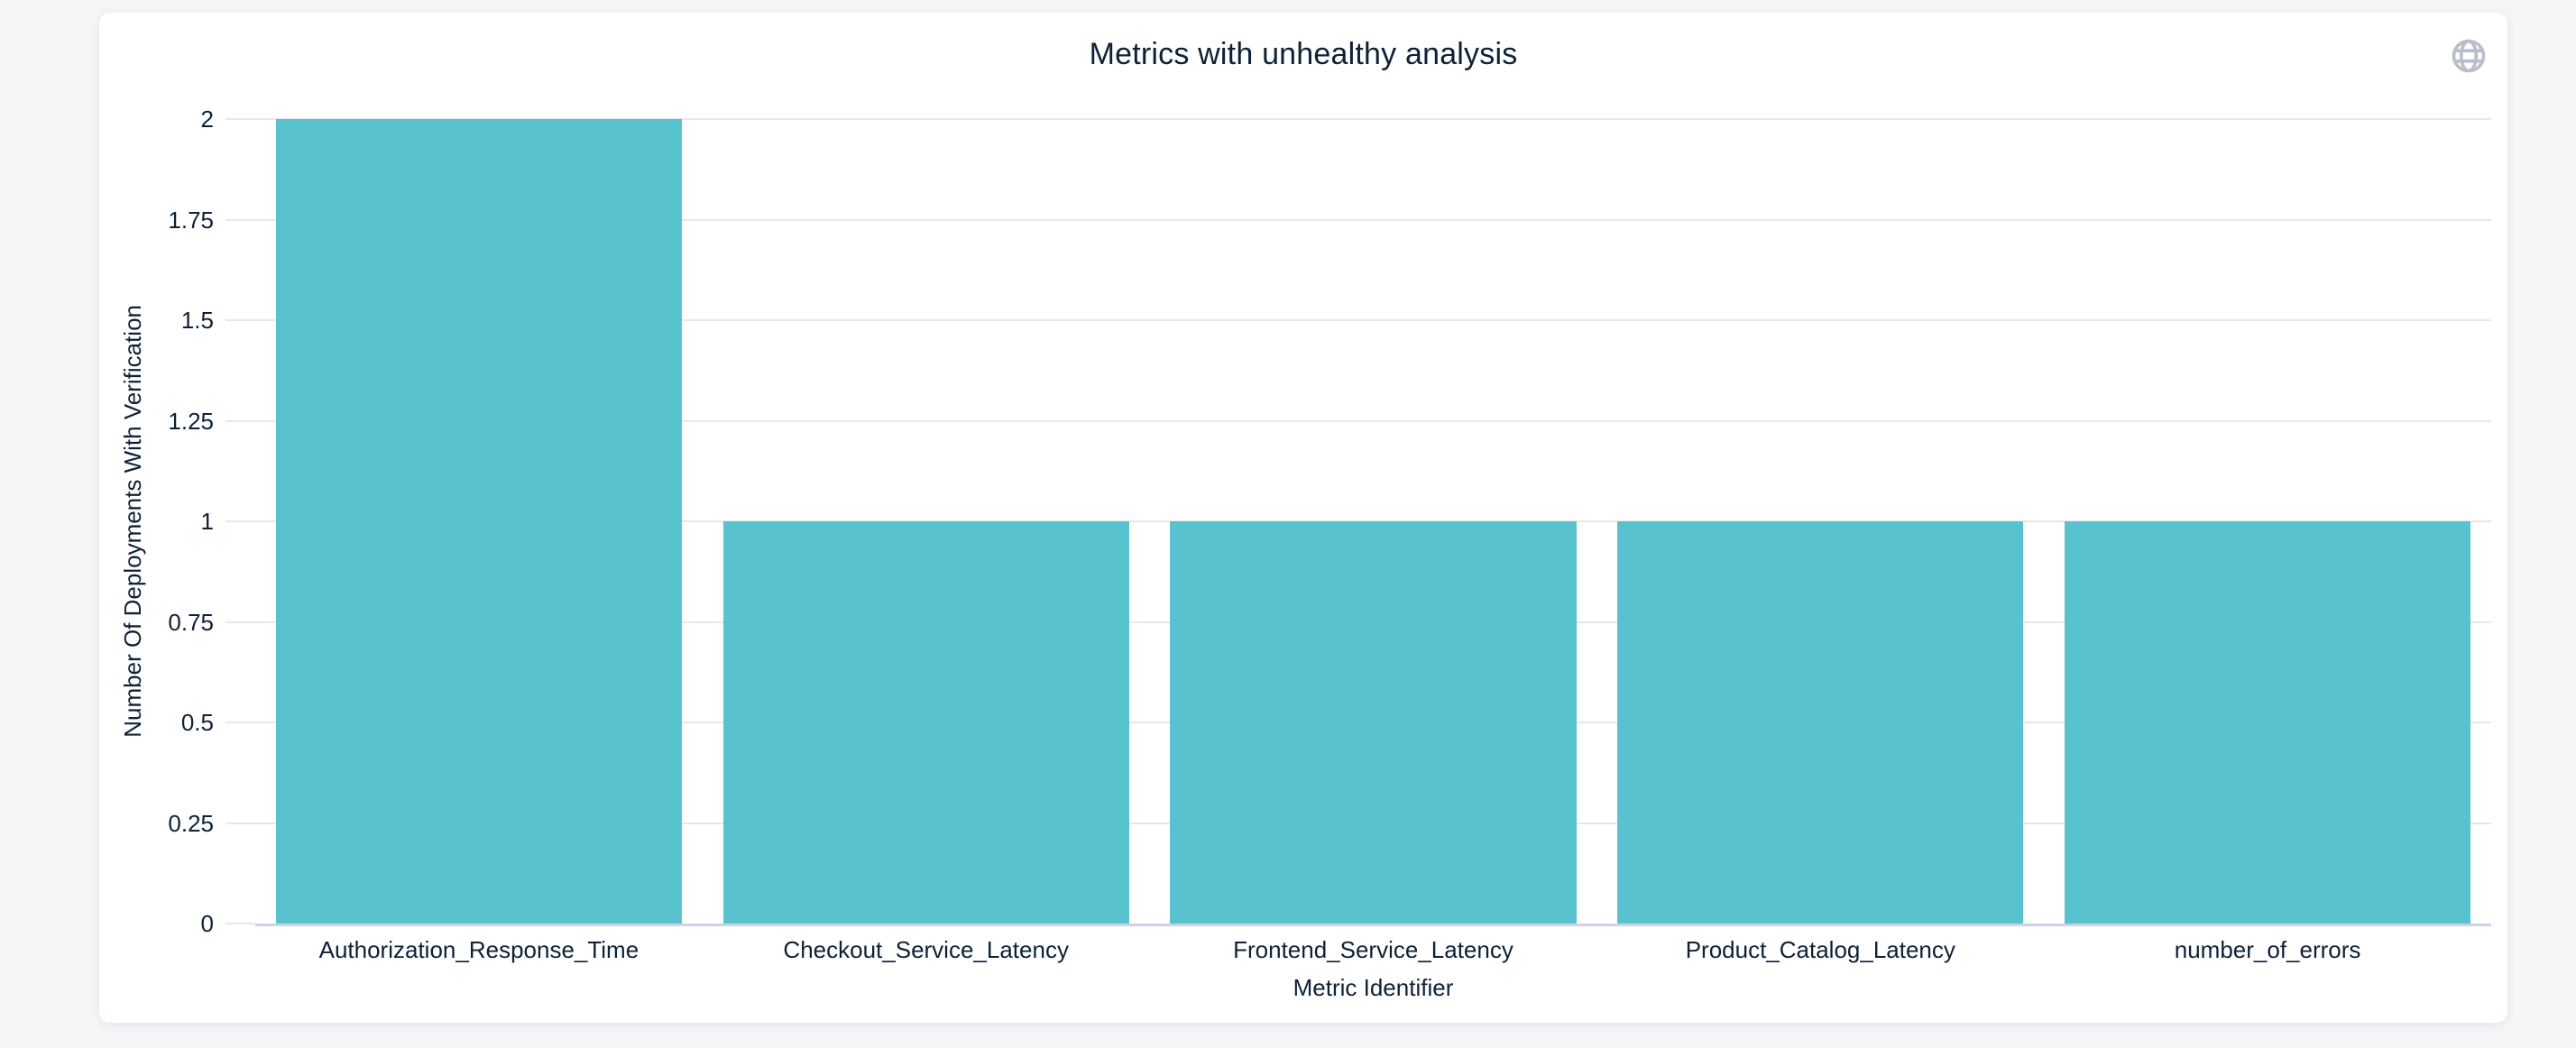 The width and height of the screenshot is (2576, 1048). What do you see at coordinates (191, 622) in the screenshot?
I see `y-tick-label: 0.75` at bounding box center [191, 622].